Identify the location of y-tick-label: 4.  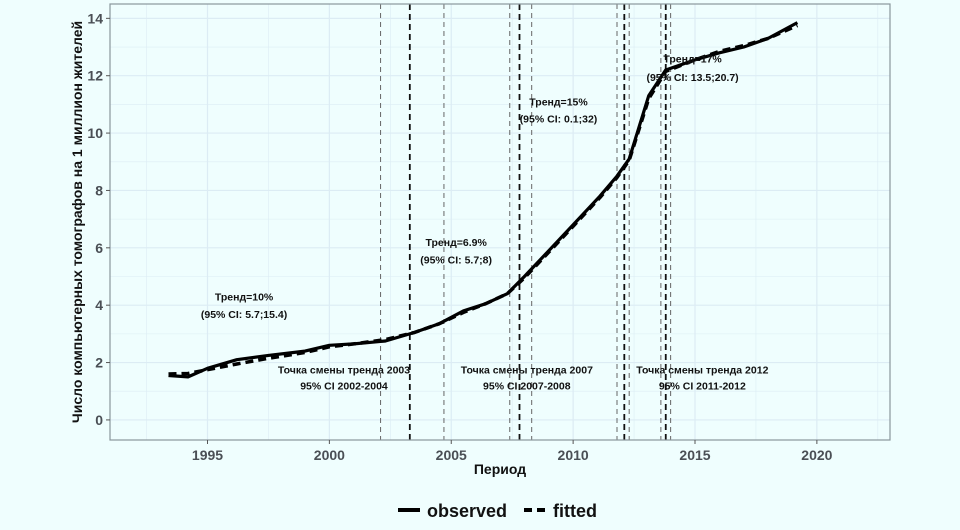
(99, 305).